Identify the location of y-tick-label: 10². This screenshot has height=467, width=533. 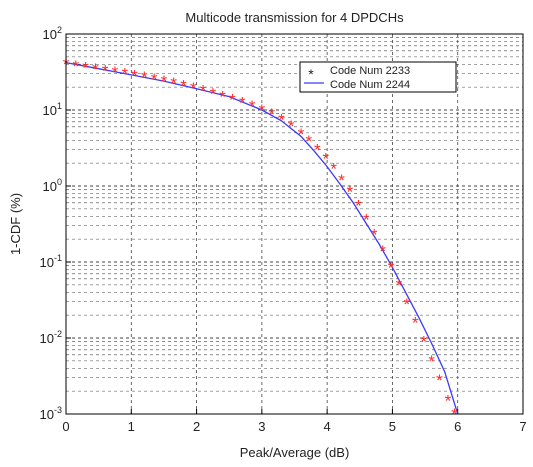
(52, 33).